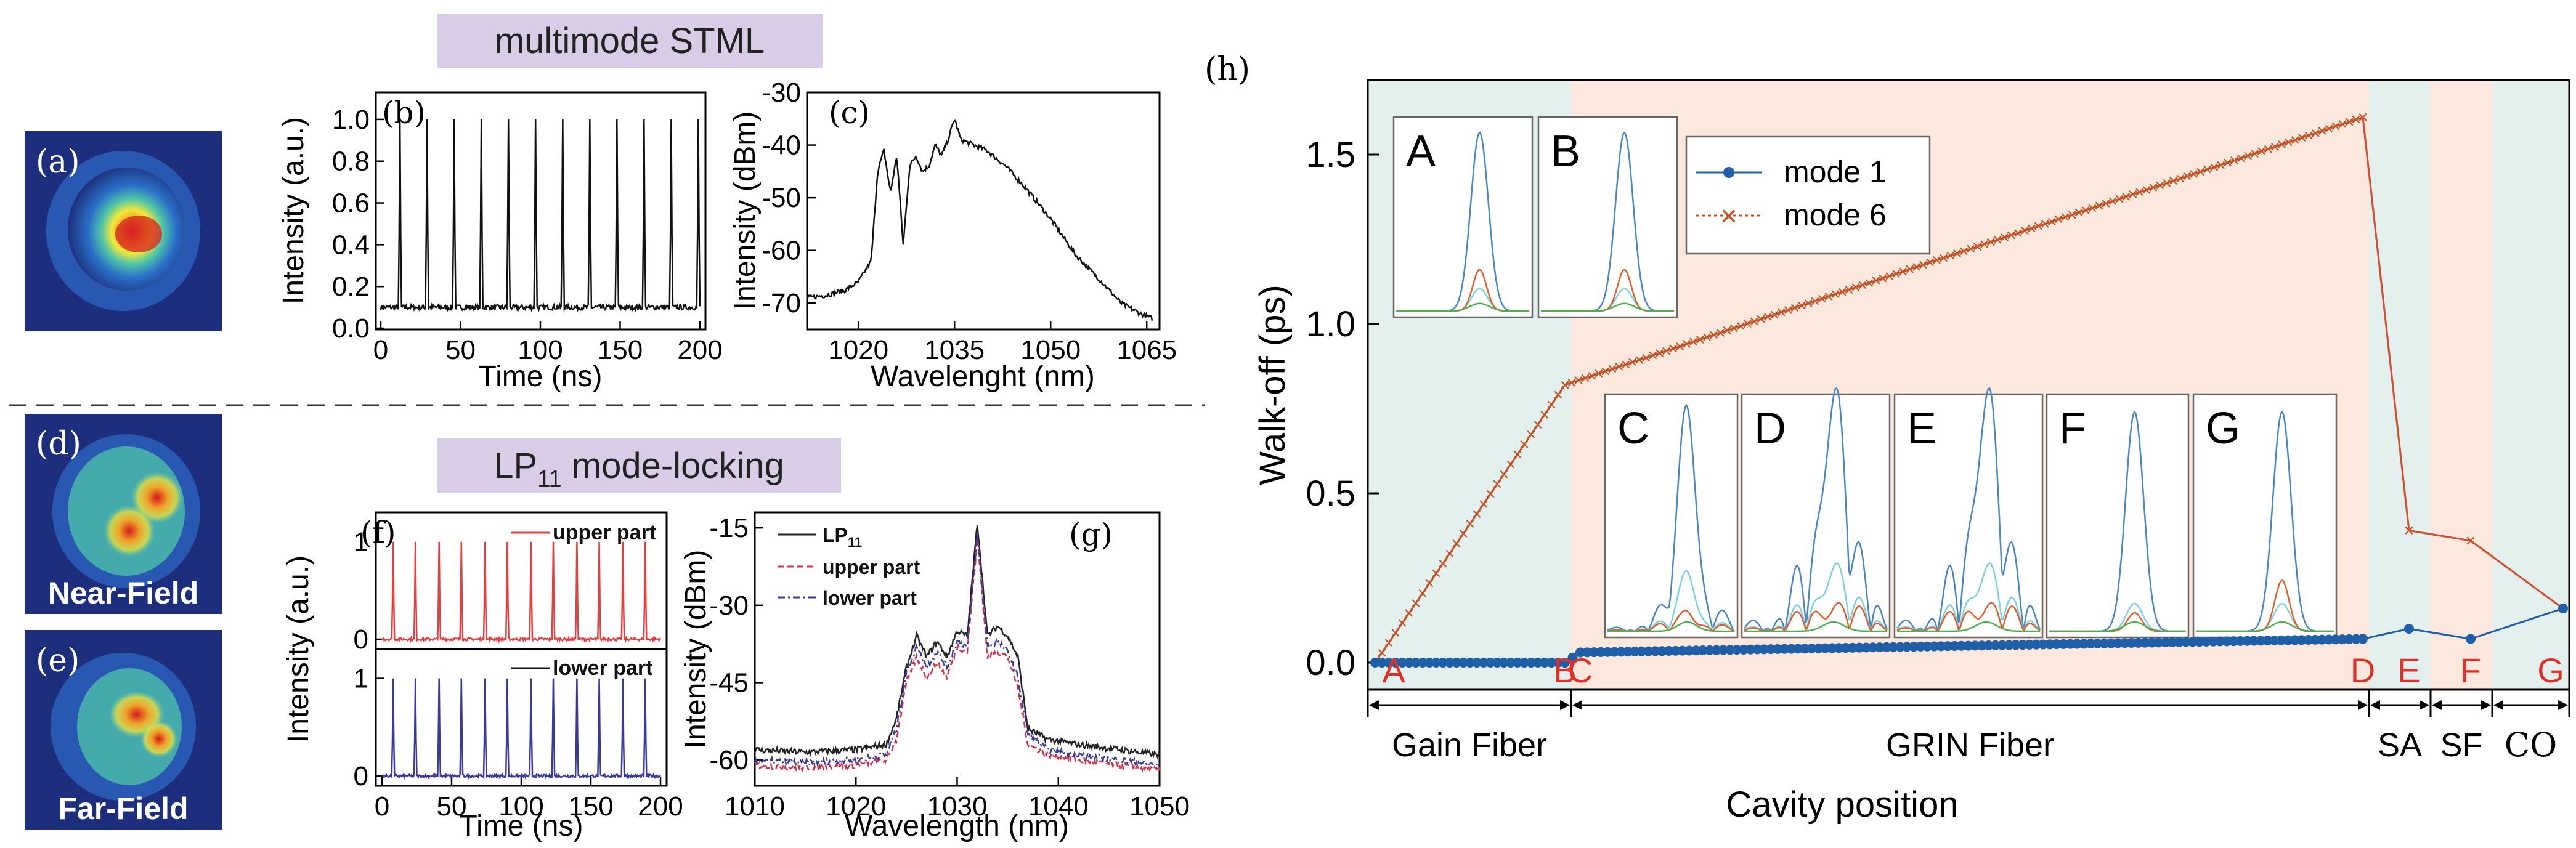 The image size is (2576, 848). Describe the element at coordinates (351, 203) in the screenshot. I see `panel-b-ytick-label: 0.6` at that location.